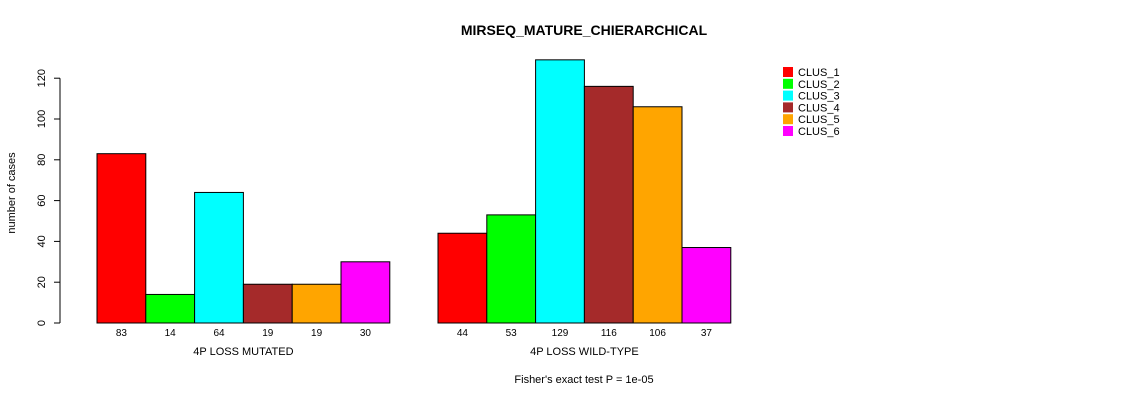 The height and width of the screenshot is (400, 1140). I want to click on chart-title: MIRSEQ_MATURE_CHIERARCHICAL, so click(584, 30).